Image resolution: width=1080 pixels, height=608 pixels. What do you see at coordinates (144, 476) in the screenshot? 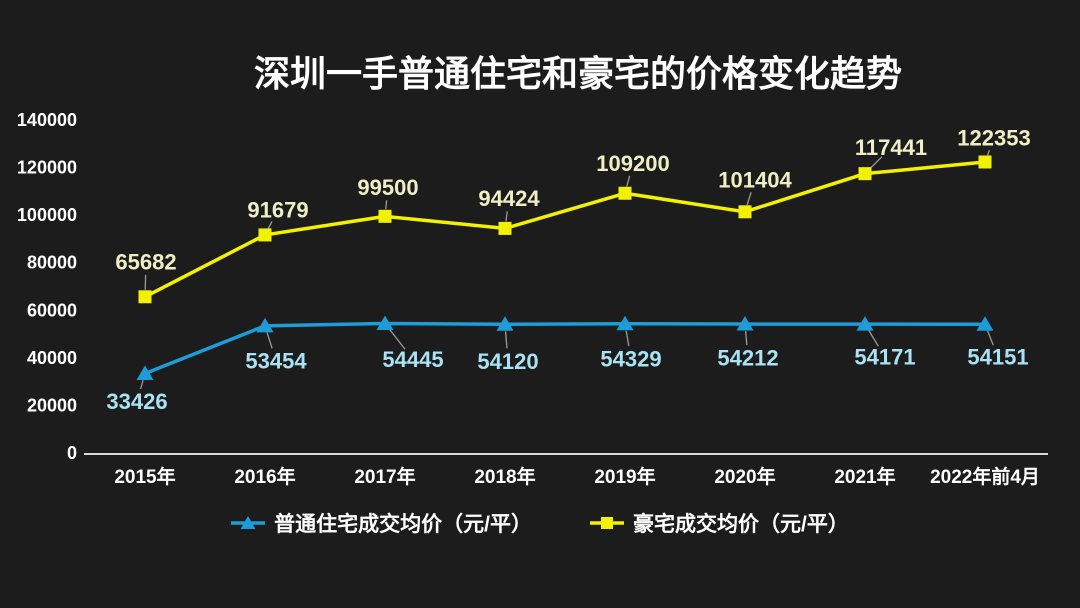
I see `x-axis-category-label: 2015年` at bounding box center [144, 476].